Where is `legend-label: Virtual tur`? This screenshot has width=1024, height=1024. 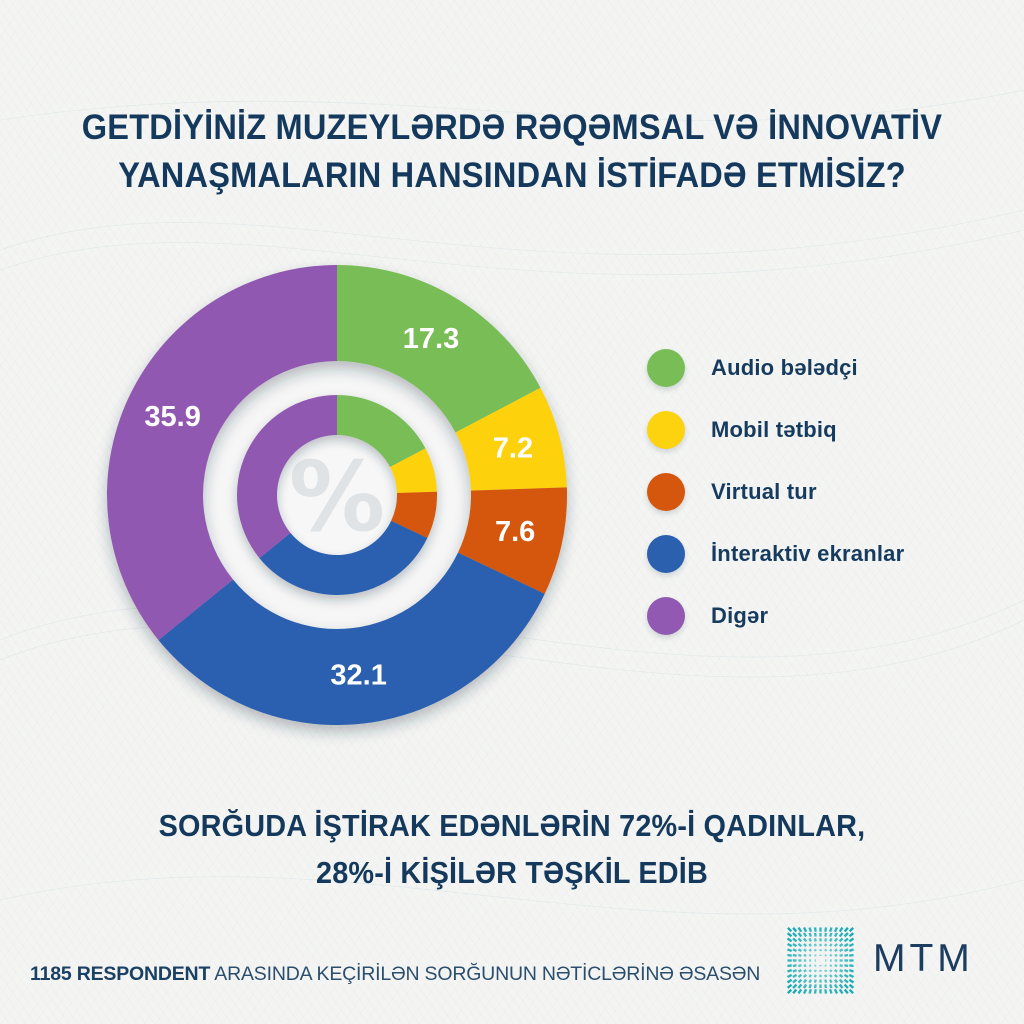
legend-label: Virtual tur is located at coordinates (764, 491).